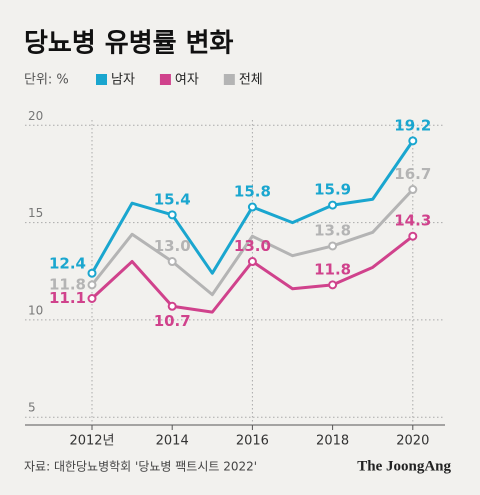 This screenshot has width=480, height=495. What do you see at coordinates (187, 80) in the screenshot?
I see `legend-label: 여자` at bounding box center [187, 80].